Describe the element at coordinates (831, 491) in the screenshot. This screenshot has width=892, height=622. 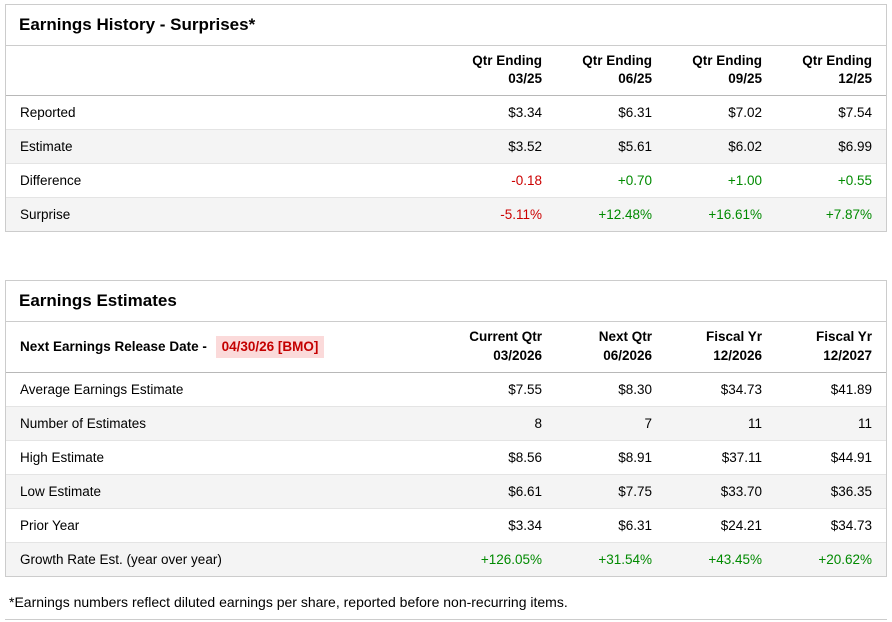
I see `value-cell: $36.35` at that location.